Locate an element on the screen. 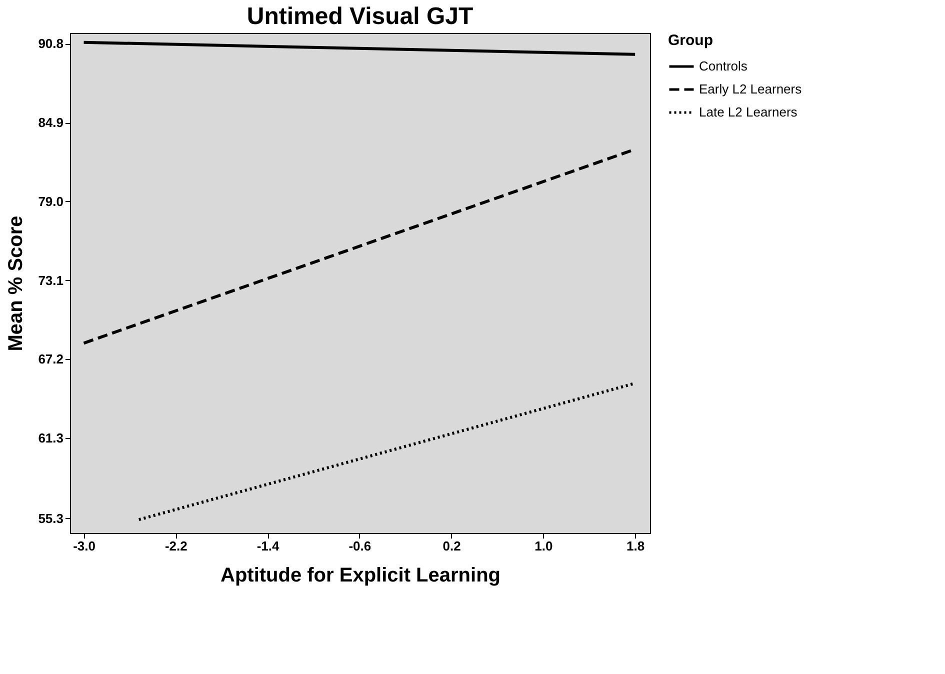  x-tick-label: 0.2 is located at coordinates (451, 546).